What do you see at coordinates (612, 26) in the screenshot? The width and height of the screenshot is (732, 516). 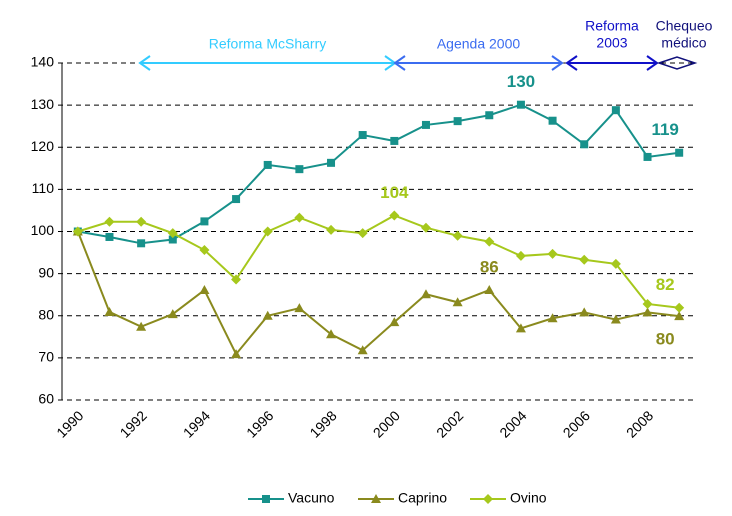 I see `period-label: Reforma` at bounding box center [612, 26].